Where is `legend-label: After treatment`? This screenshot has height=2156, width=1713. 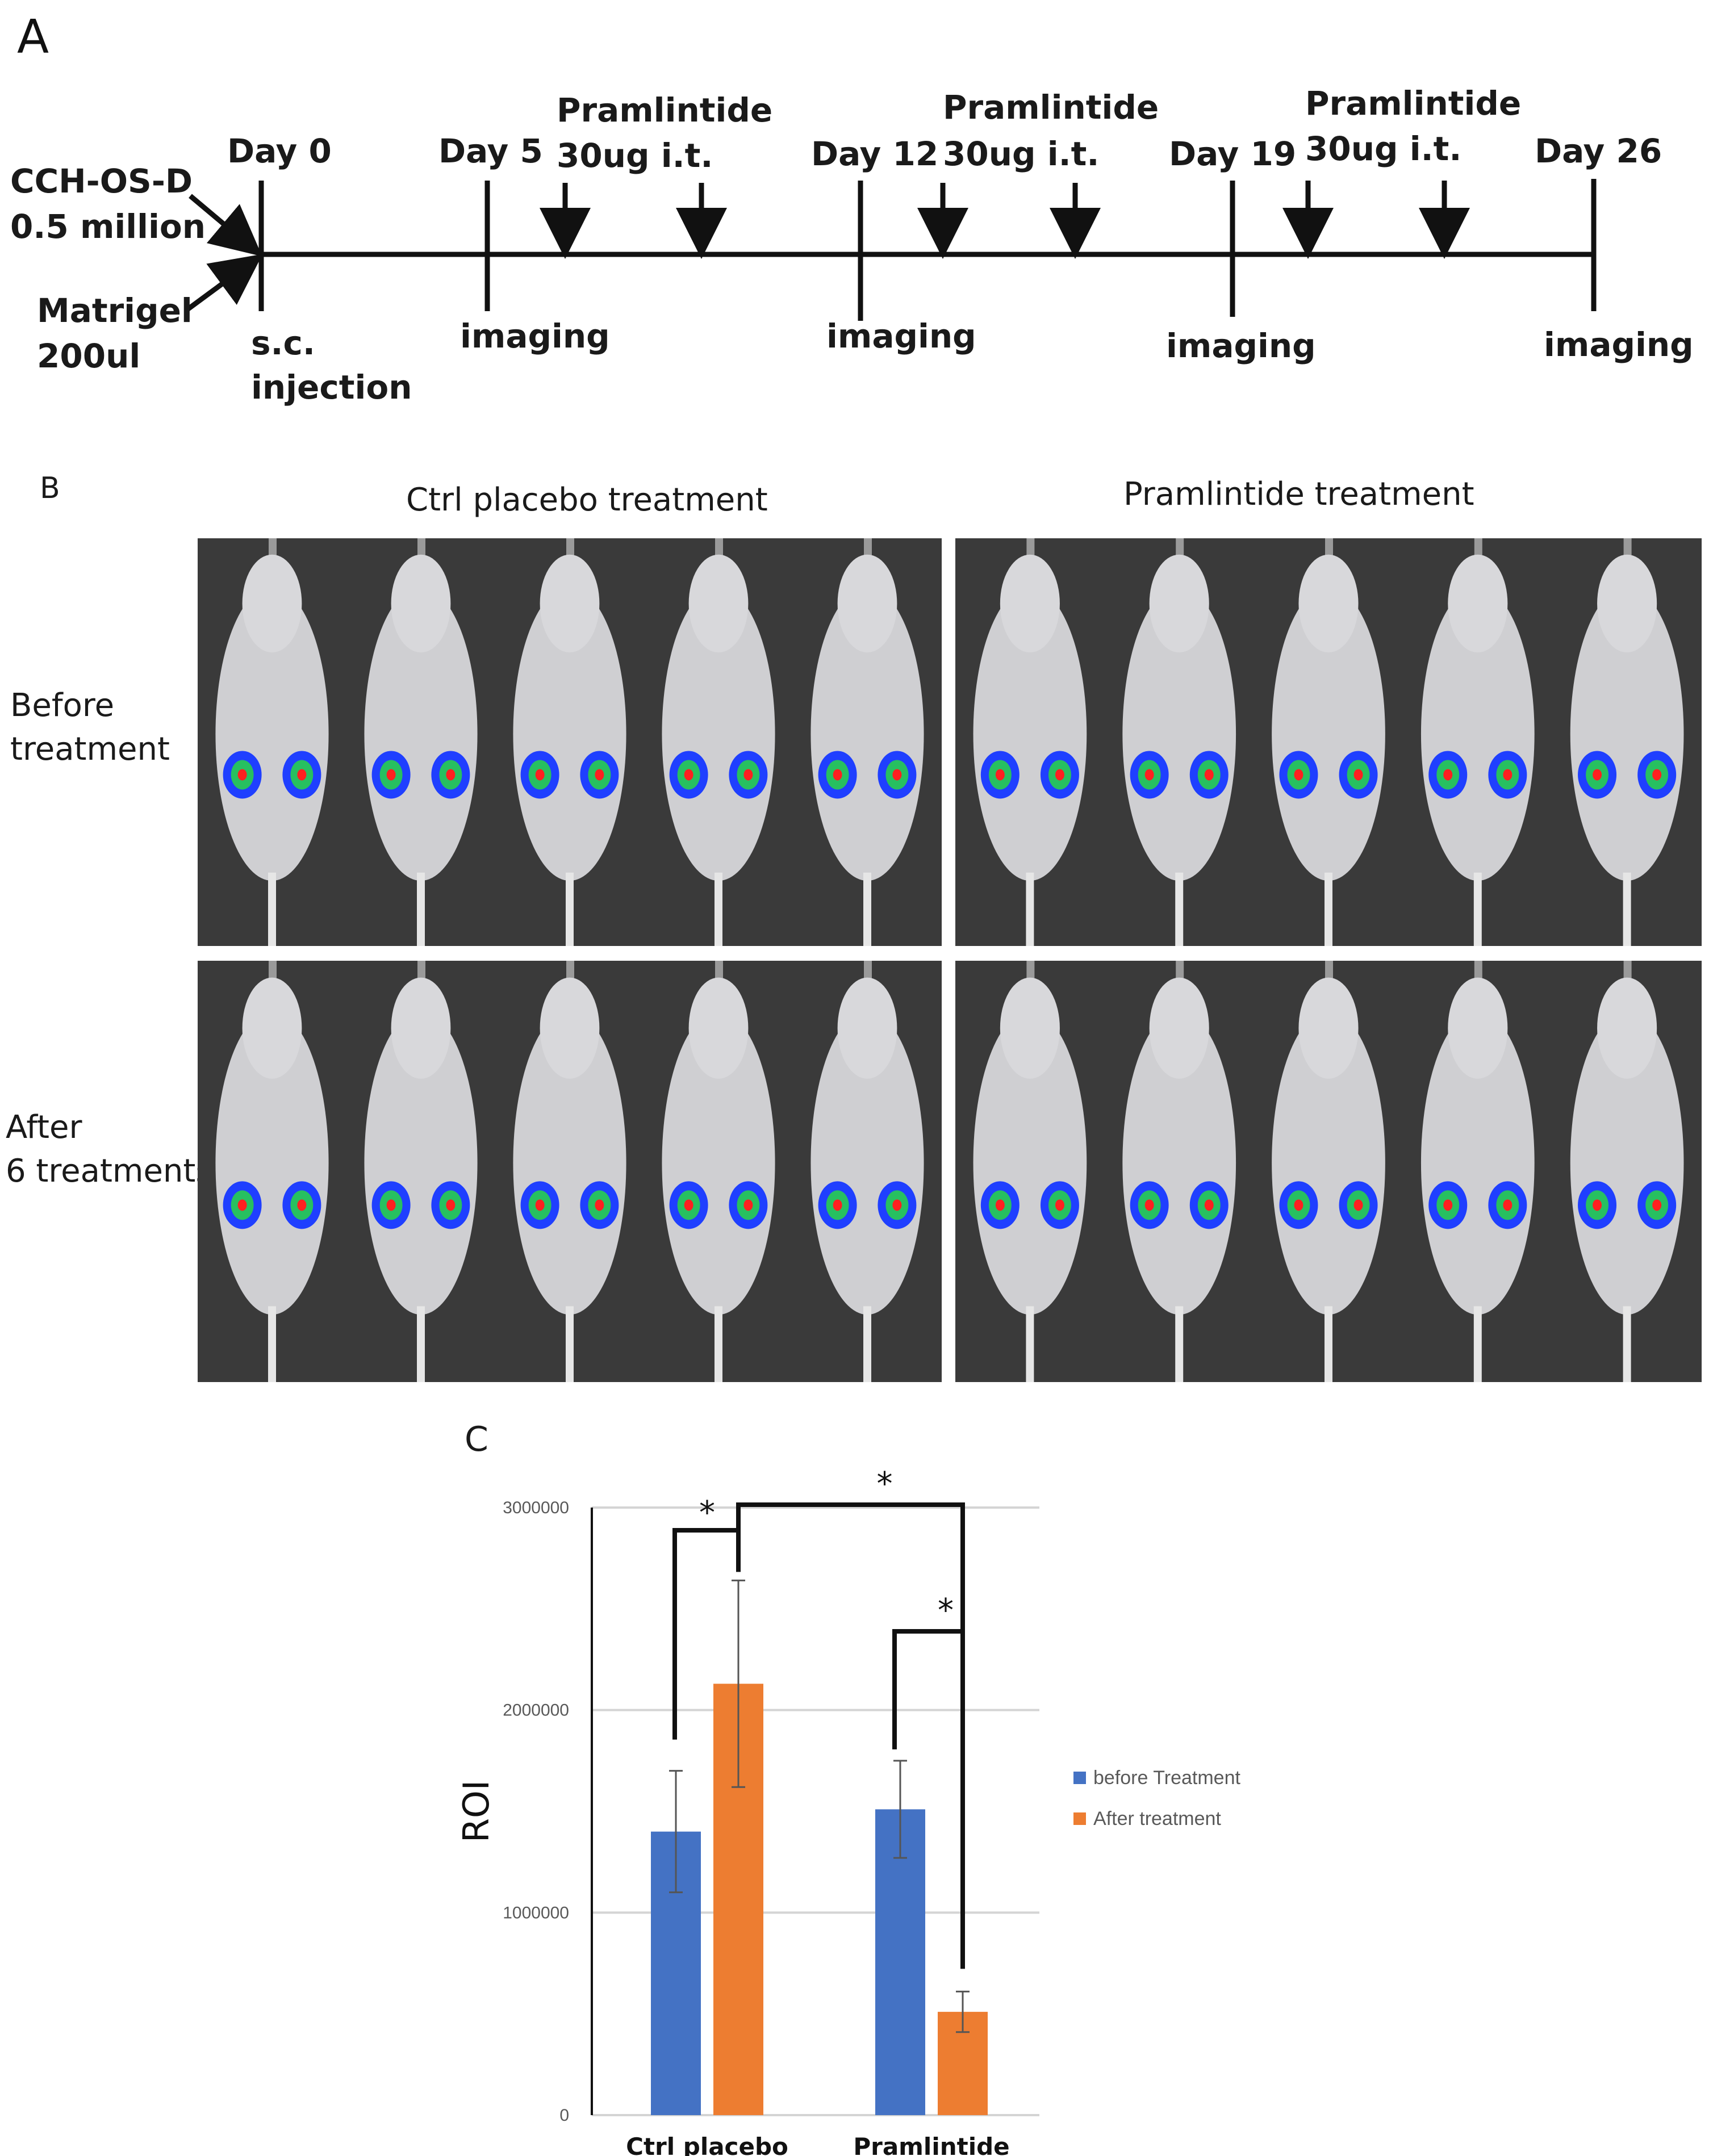 legend-label: After treatment is located at coordinates (1157, 1819).